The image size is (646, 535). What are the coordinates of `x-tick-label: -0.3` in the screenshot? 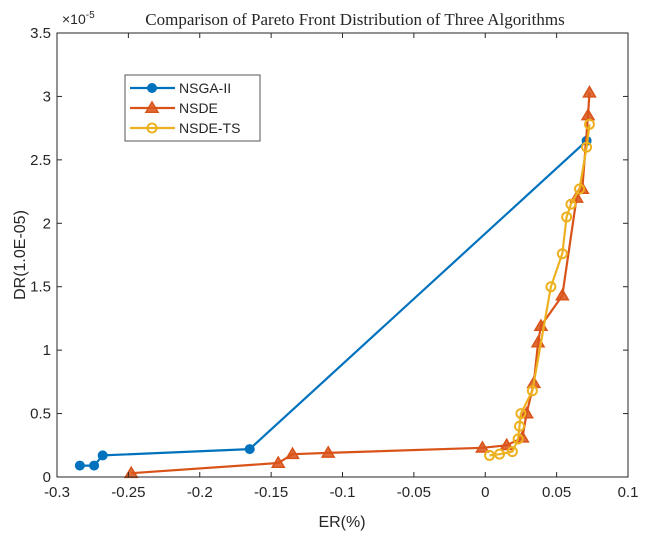 It's located at (57, 492).